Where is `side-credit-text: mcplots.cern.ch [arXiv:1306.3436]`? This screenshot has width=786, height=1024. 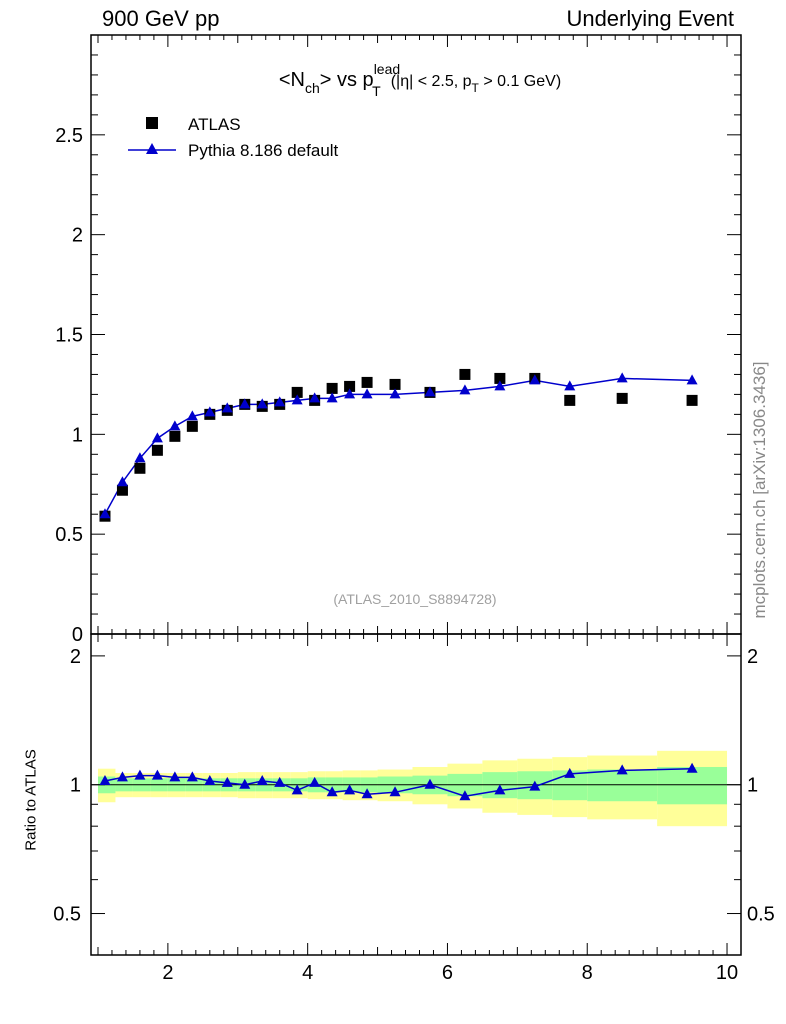
side-credit-text: mcplots.cern.ch [arXiv:1306.3436] is located at coordinates (759, 490).